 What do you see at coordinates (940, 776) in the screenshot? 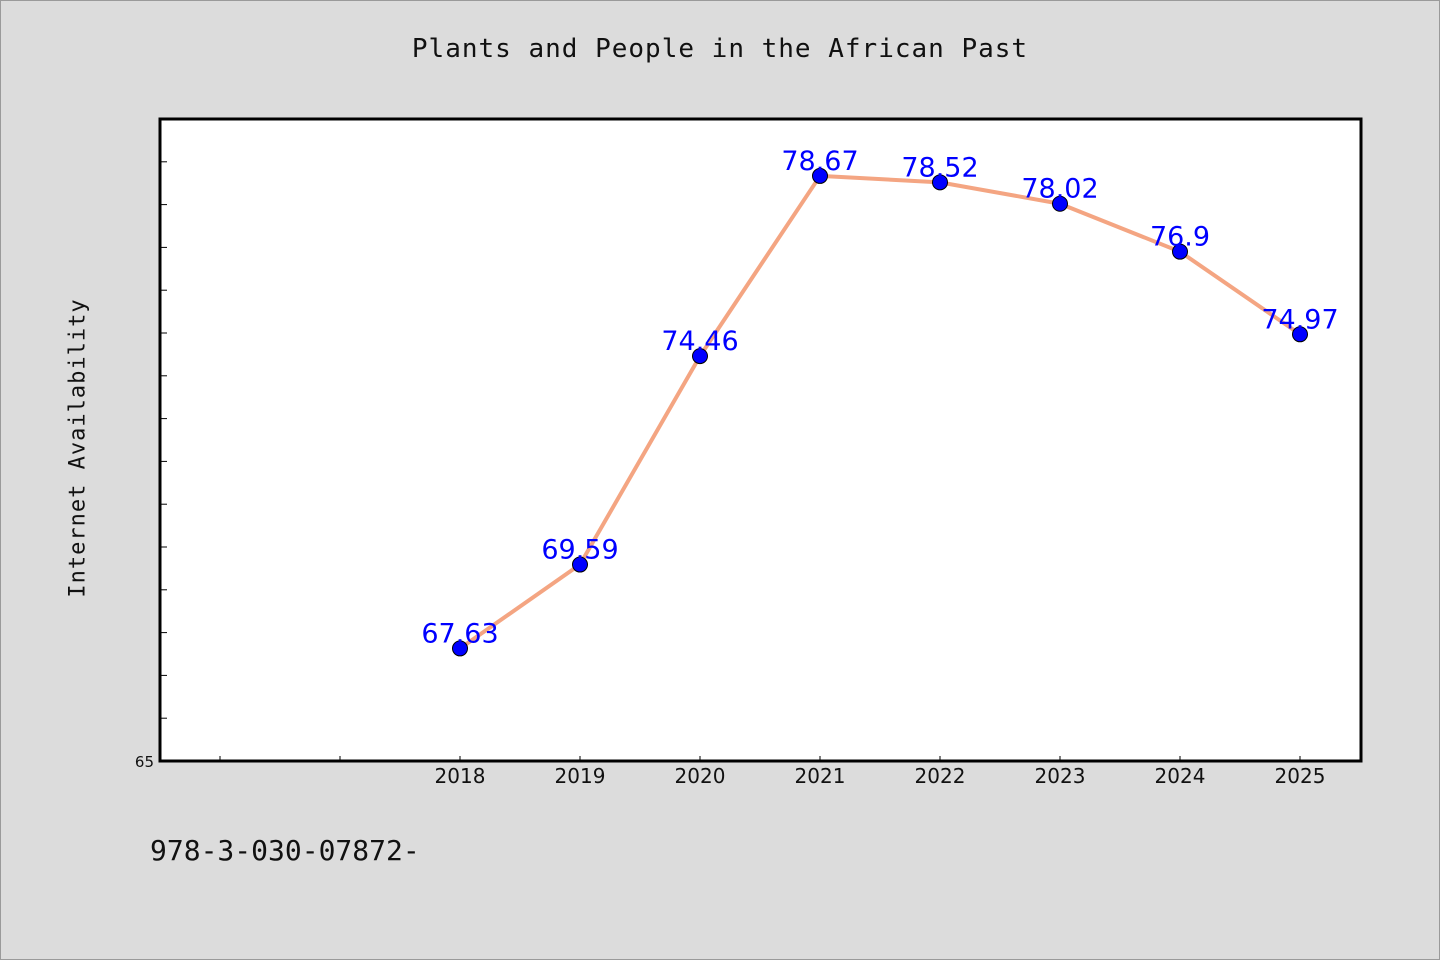
I see `x-tick-label-2022: 2022` at bounding box center [940, 776].